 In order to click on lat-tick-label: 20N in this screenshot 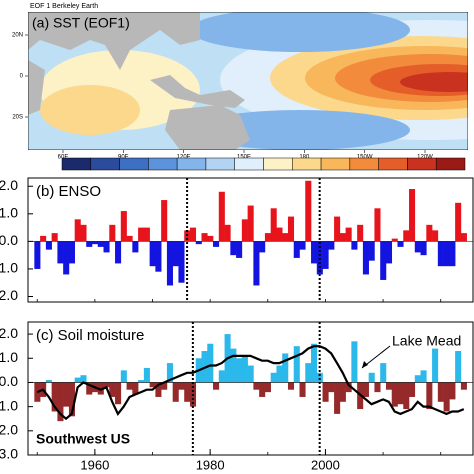, I will do `click(17, 36)`.